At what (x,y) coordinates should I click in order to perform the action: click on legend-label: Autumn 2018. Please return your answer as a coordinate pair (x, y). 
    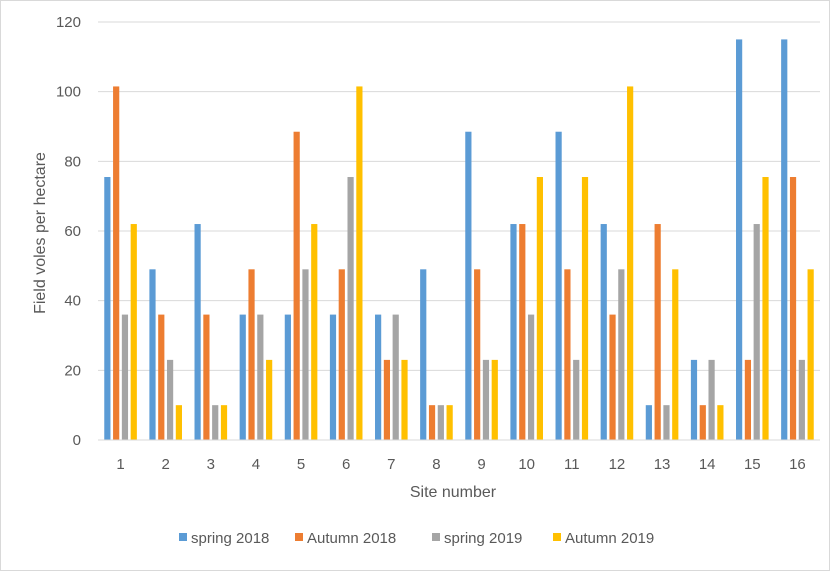
    Looking at the image, I should click on (351, 538).